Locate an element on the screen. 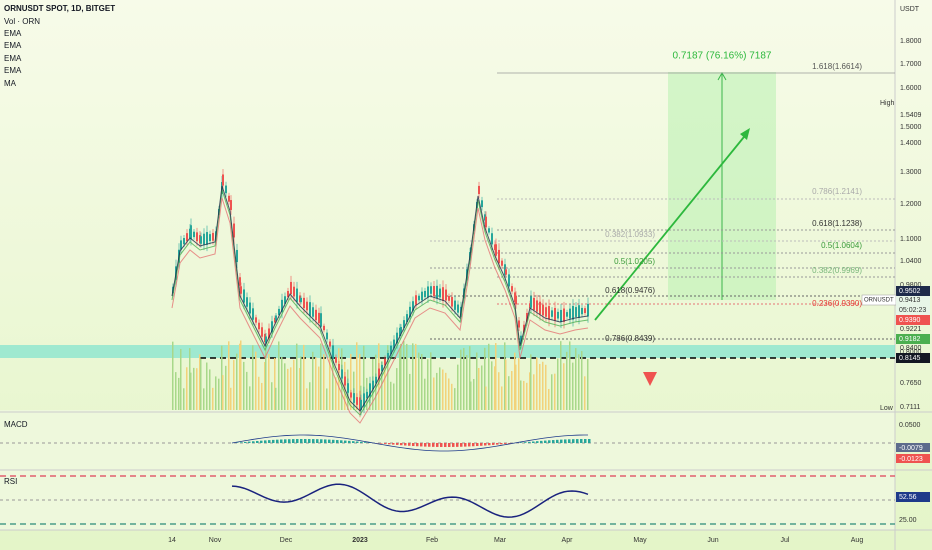 The height and width of the screenshot is (550, 932). currency: USDT is located at coordinates (910, 9).